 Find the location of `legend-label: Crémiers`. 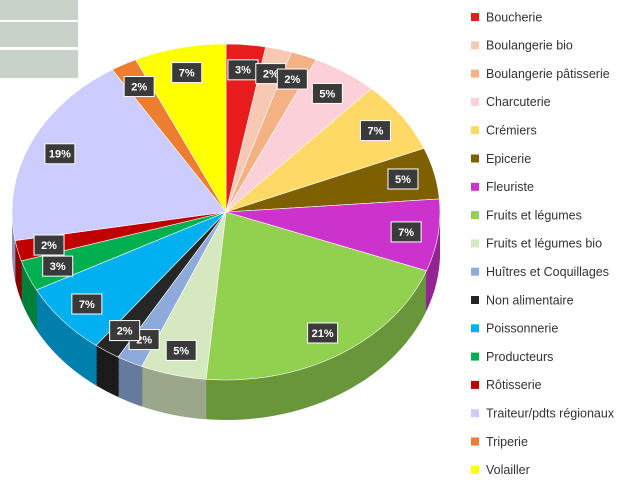

legend-label: Crémiers is located at coordinates (511, 130).